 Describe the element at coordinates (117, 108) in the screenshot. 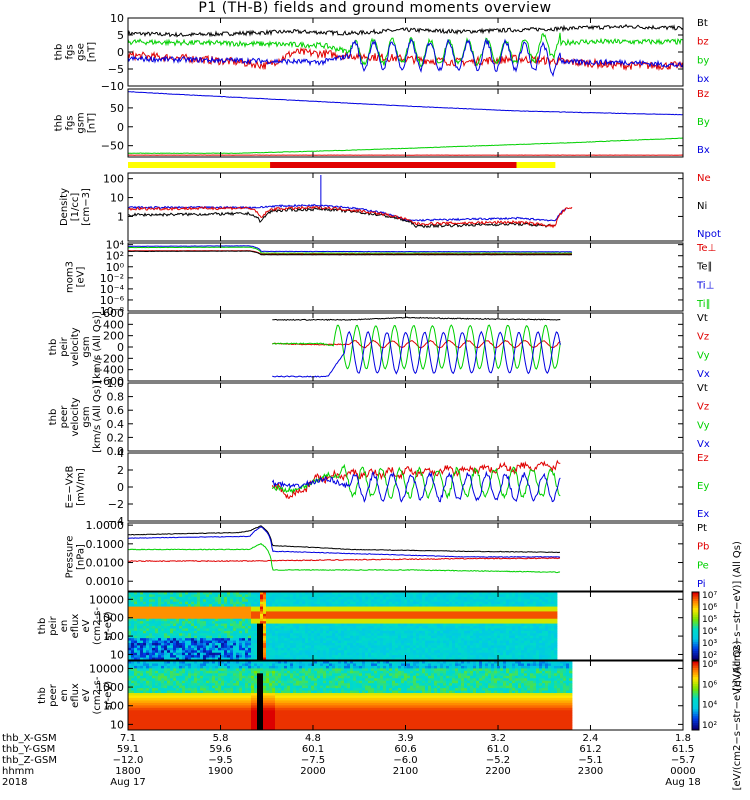

I see `y-tick-label: 50` at that location.